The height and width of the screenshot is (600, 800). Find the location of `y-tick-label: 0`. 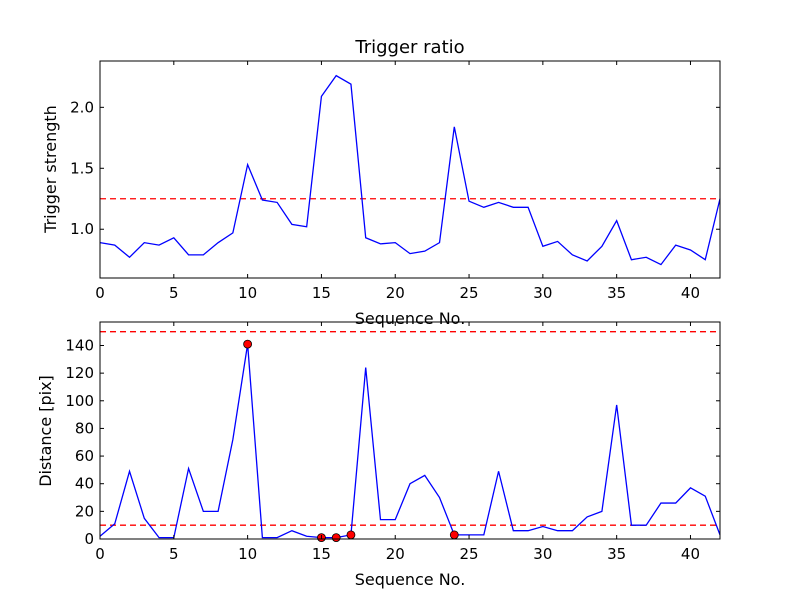

y-tick-label: 0 is located at coordinates (89, 539).